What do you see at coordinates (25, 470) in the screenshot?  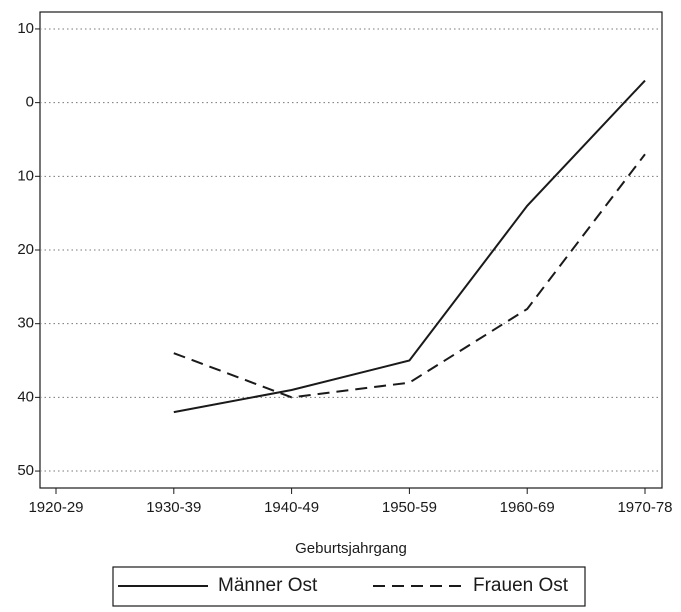 I see `y-tick-label: 50` at bounding box center [25, 470].